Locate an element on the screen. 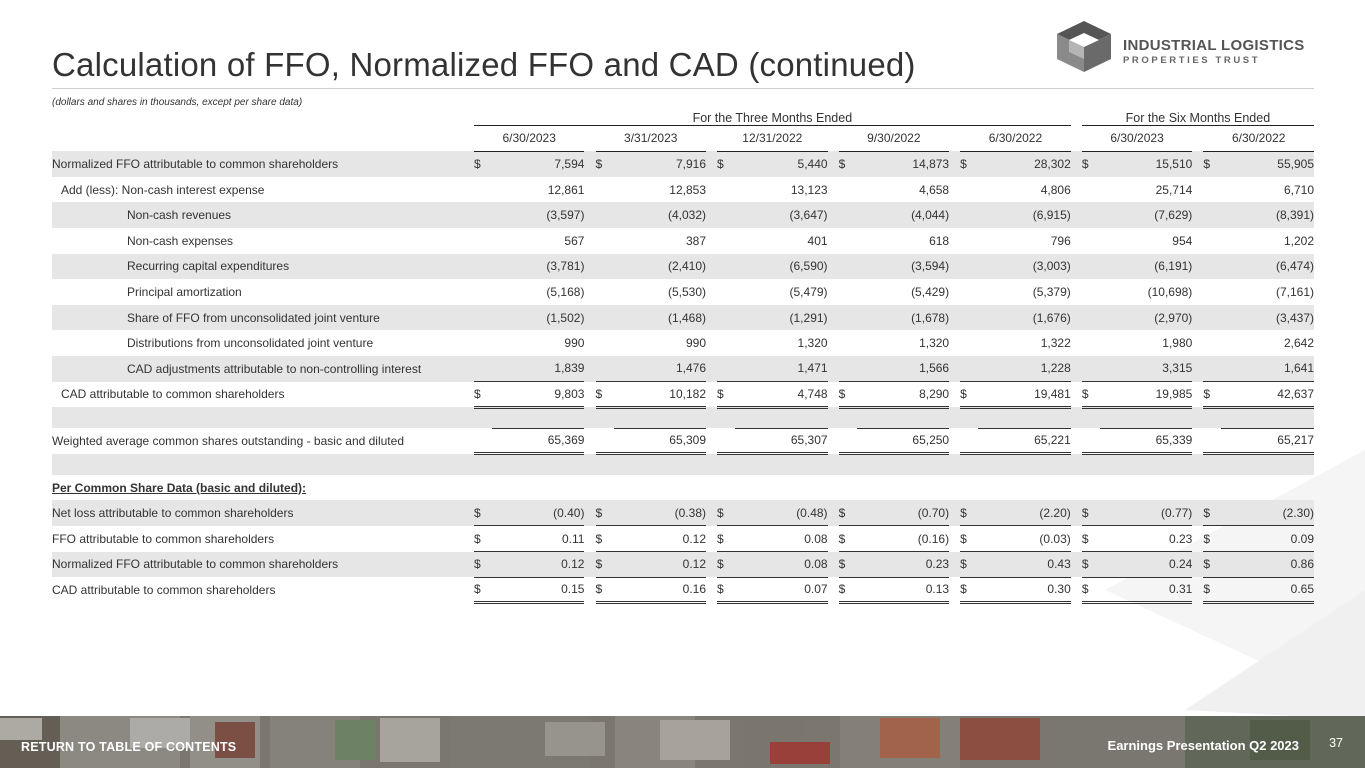  value-cell: 7,916 is located at coordinates (659, 164).